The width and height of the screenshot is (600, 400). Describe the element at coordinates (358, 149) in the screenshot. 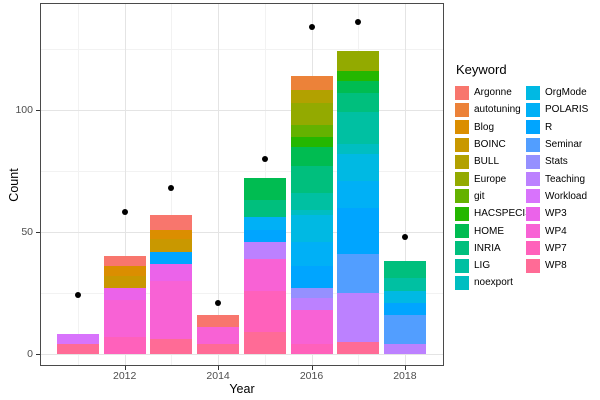

I see `bar-segment-noexport` at that location.